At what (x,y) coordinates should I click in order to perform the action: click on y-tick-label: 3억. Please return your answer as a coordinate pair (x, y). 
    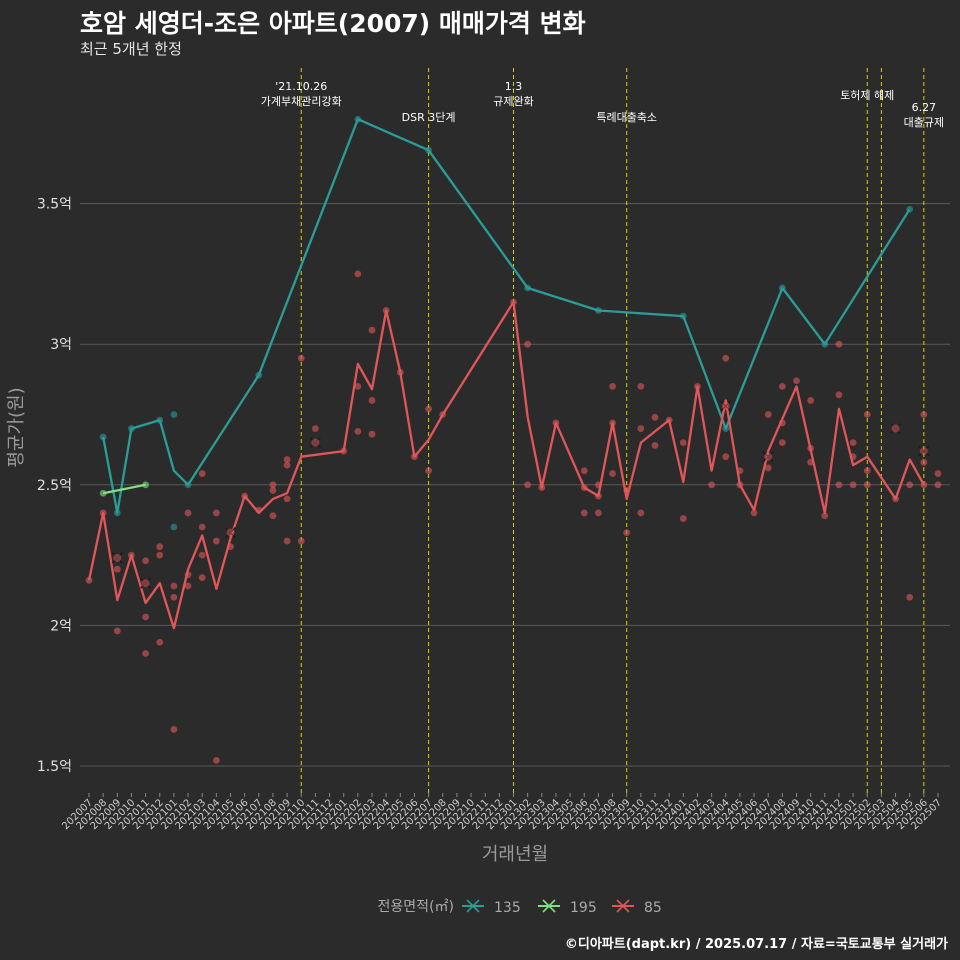
    Looking at the image, I should click on (61, 345).